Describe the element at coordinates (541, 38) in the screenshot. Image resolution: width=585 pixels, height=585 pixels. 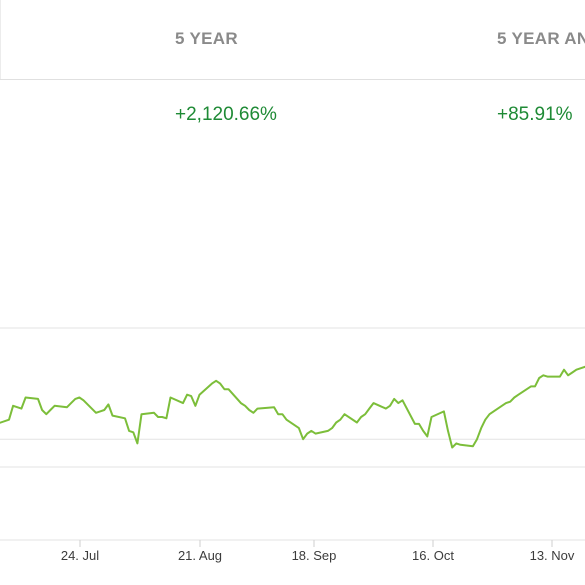
I see `column-header-5-year-annualized: 5 YEAR AN` at that location.